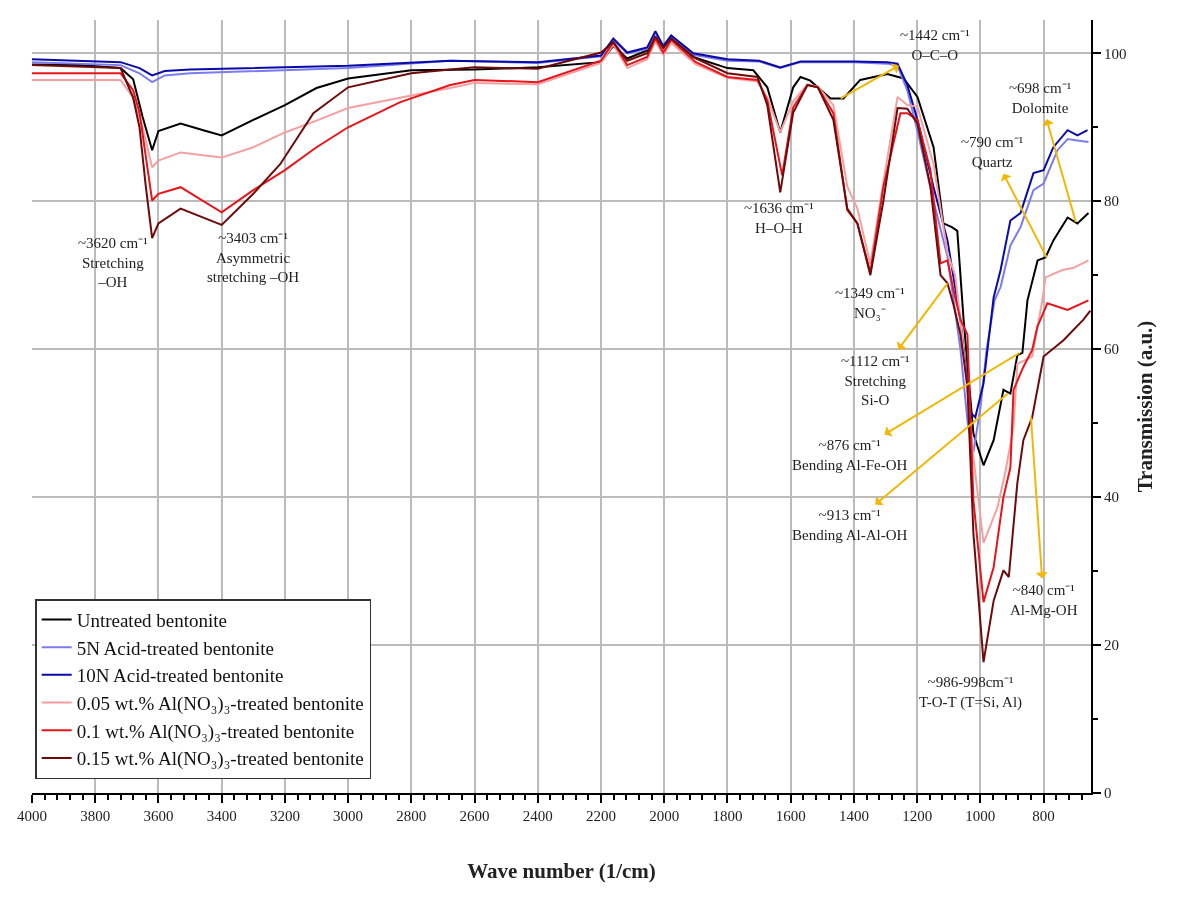 This screenshot has height=899, width=1177. I want to click on annotation: ~698 cm⁻¹ Dolomite, so click(1040, 98).